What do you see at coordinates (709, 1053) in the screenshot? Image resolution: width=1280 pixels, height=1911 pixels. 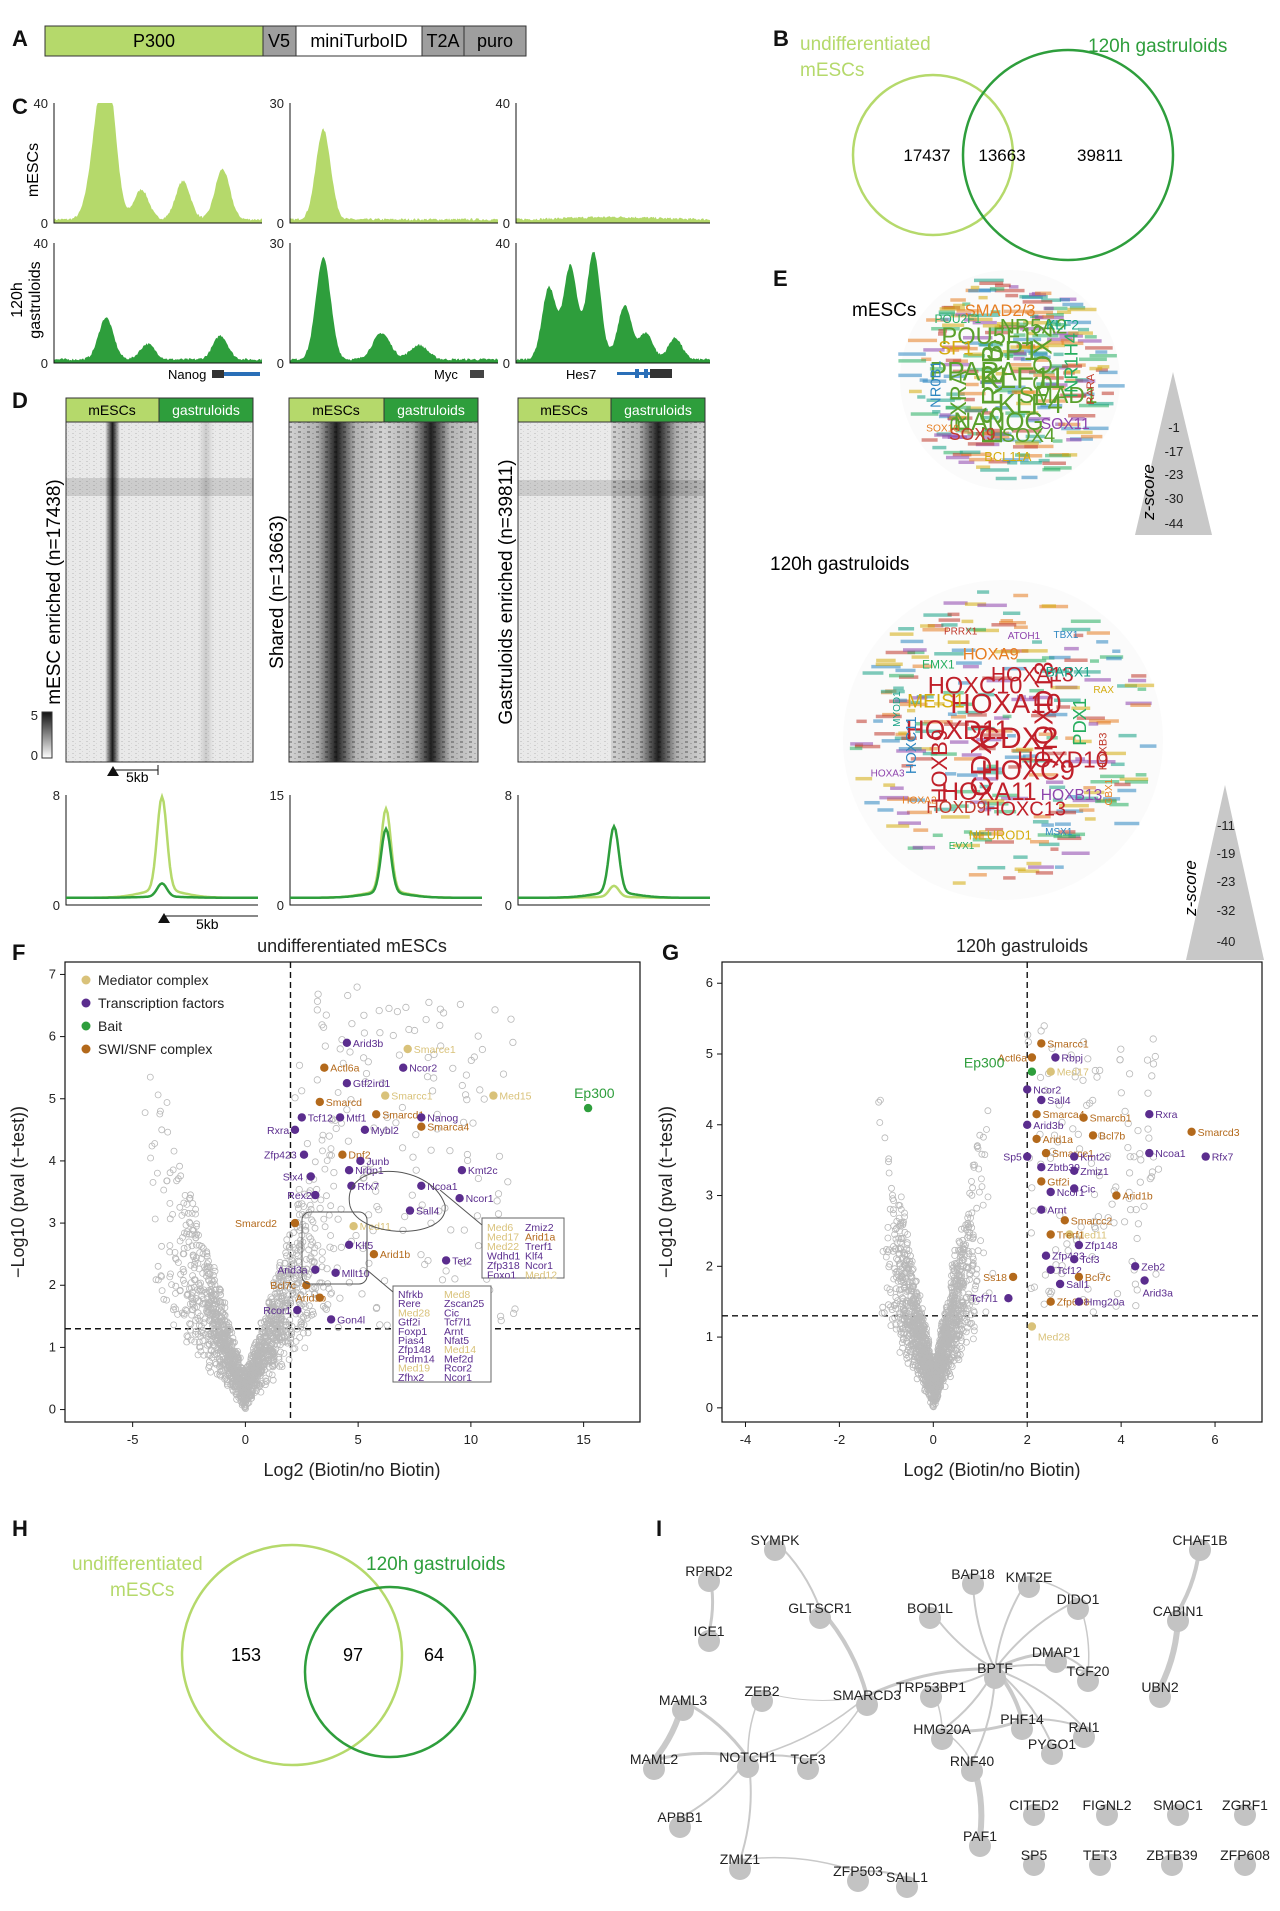 I see `volcano-g-ytick: 5` at bounding box center [709, 1053].